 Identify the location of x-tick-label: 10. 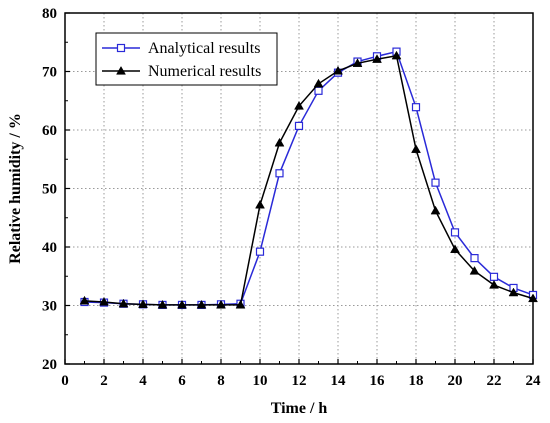
(260, 381).